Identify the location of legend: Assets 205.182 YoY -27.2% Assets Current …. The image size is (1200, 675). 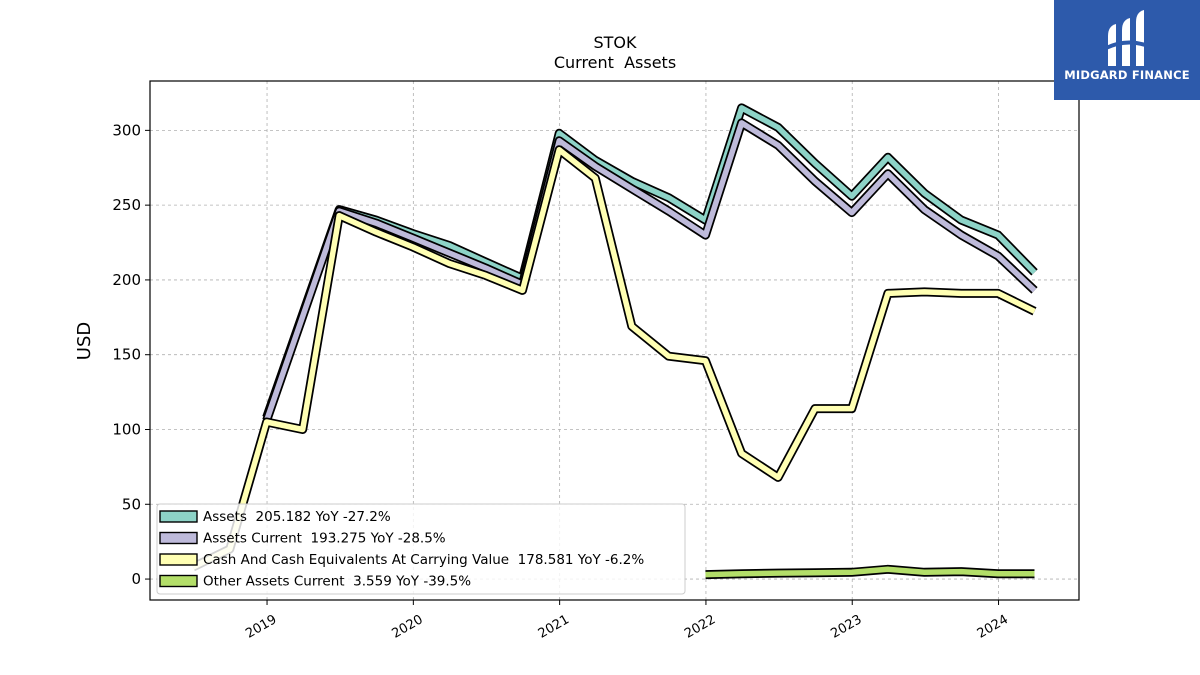
(421, 549).